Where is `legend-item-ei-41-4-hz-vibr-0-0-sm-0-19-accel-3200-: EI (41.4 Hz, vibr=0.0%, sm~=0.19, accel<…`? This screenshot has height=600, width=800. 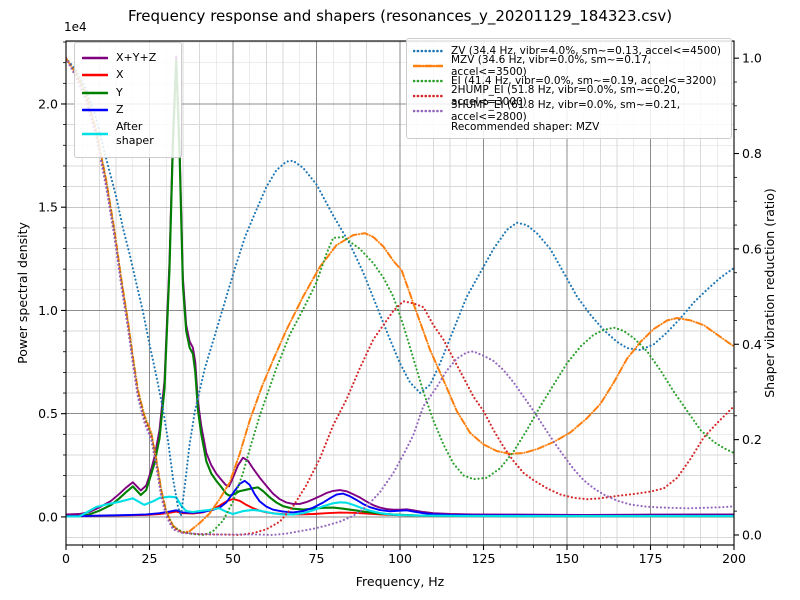
legend-item-ei-41-4-hz-vibr-0-0-sm-0-19-accel-3200-: EI (41.4 Hz, vibr=0.0%, sm~=0.19, accel<… is located at coordinates (569, 80).